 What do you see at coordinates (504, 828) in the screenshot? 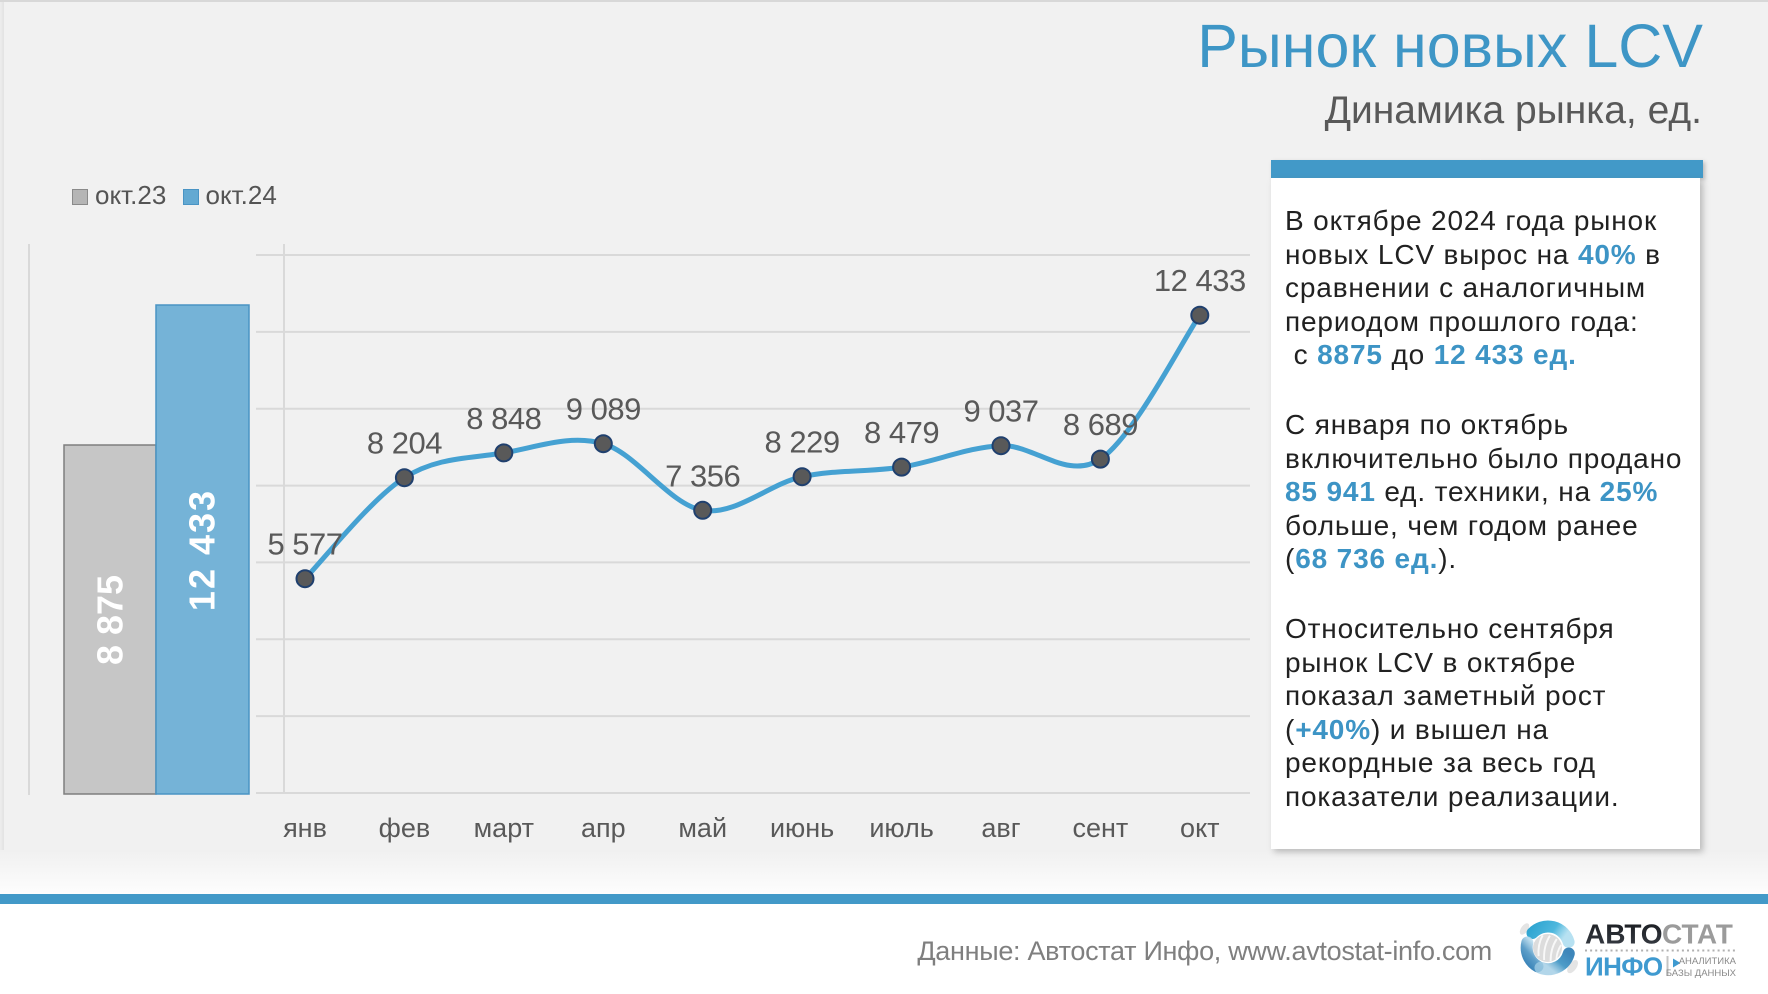
I see `svg-text: март` at bounding box center [504, 828].